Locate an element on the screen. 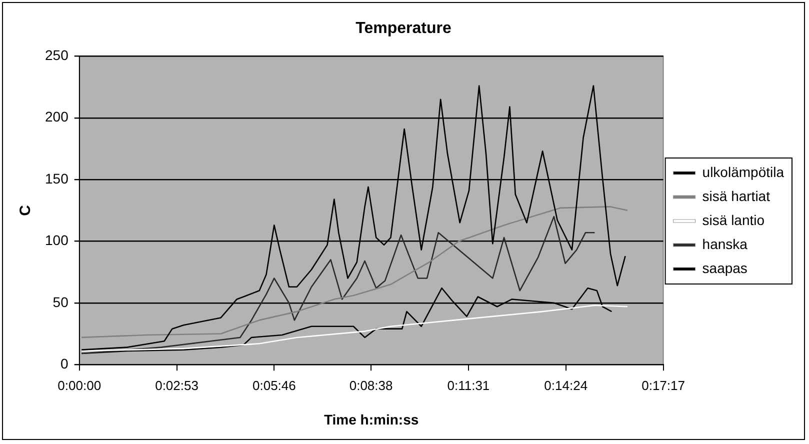 The height and width of the screenshot is (444, 809). y-tick-label: 200 is located at coordinates (57, 116).